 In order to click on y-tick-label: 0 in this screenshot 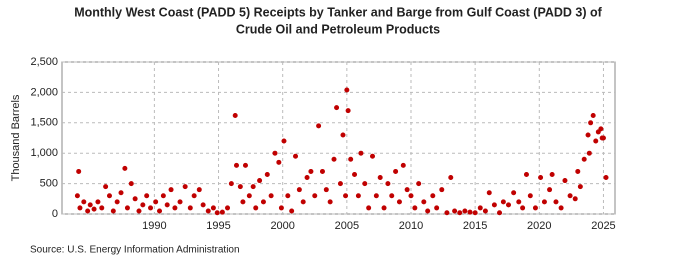, I will do `click(55, 214)`.